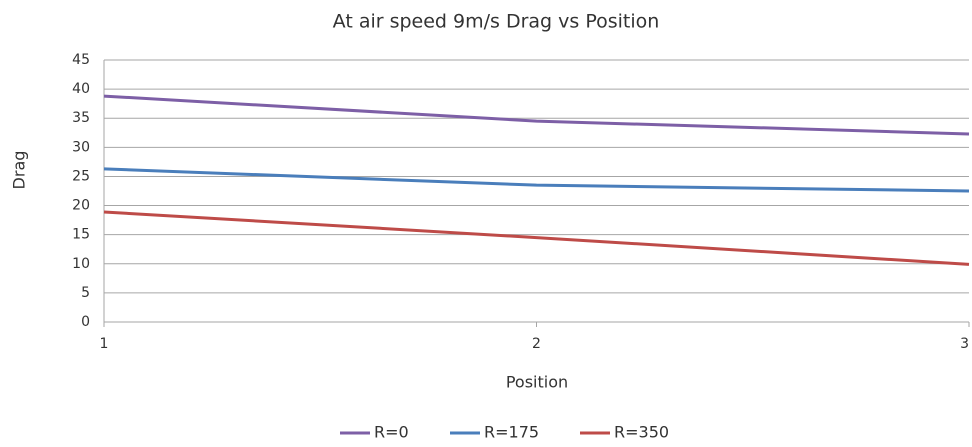 This screenshot has width=972, height=447. Describe the element at coordinates (19, 170) in the screenshot. I see `y-axis-label: Drag` at that location.